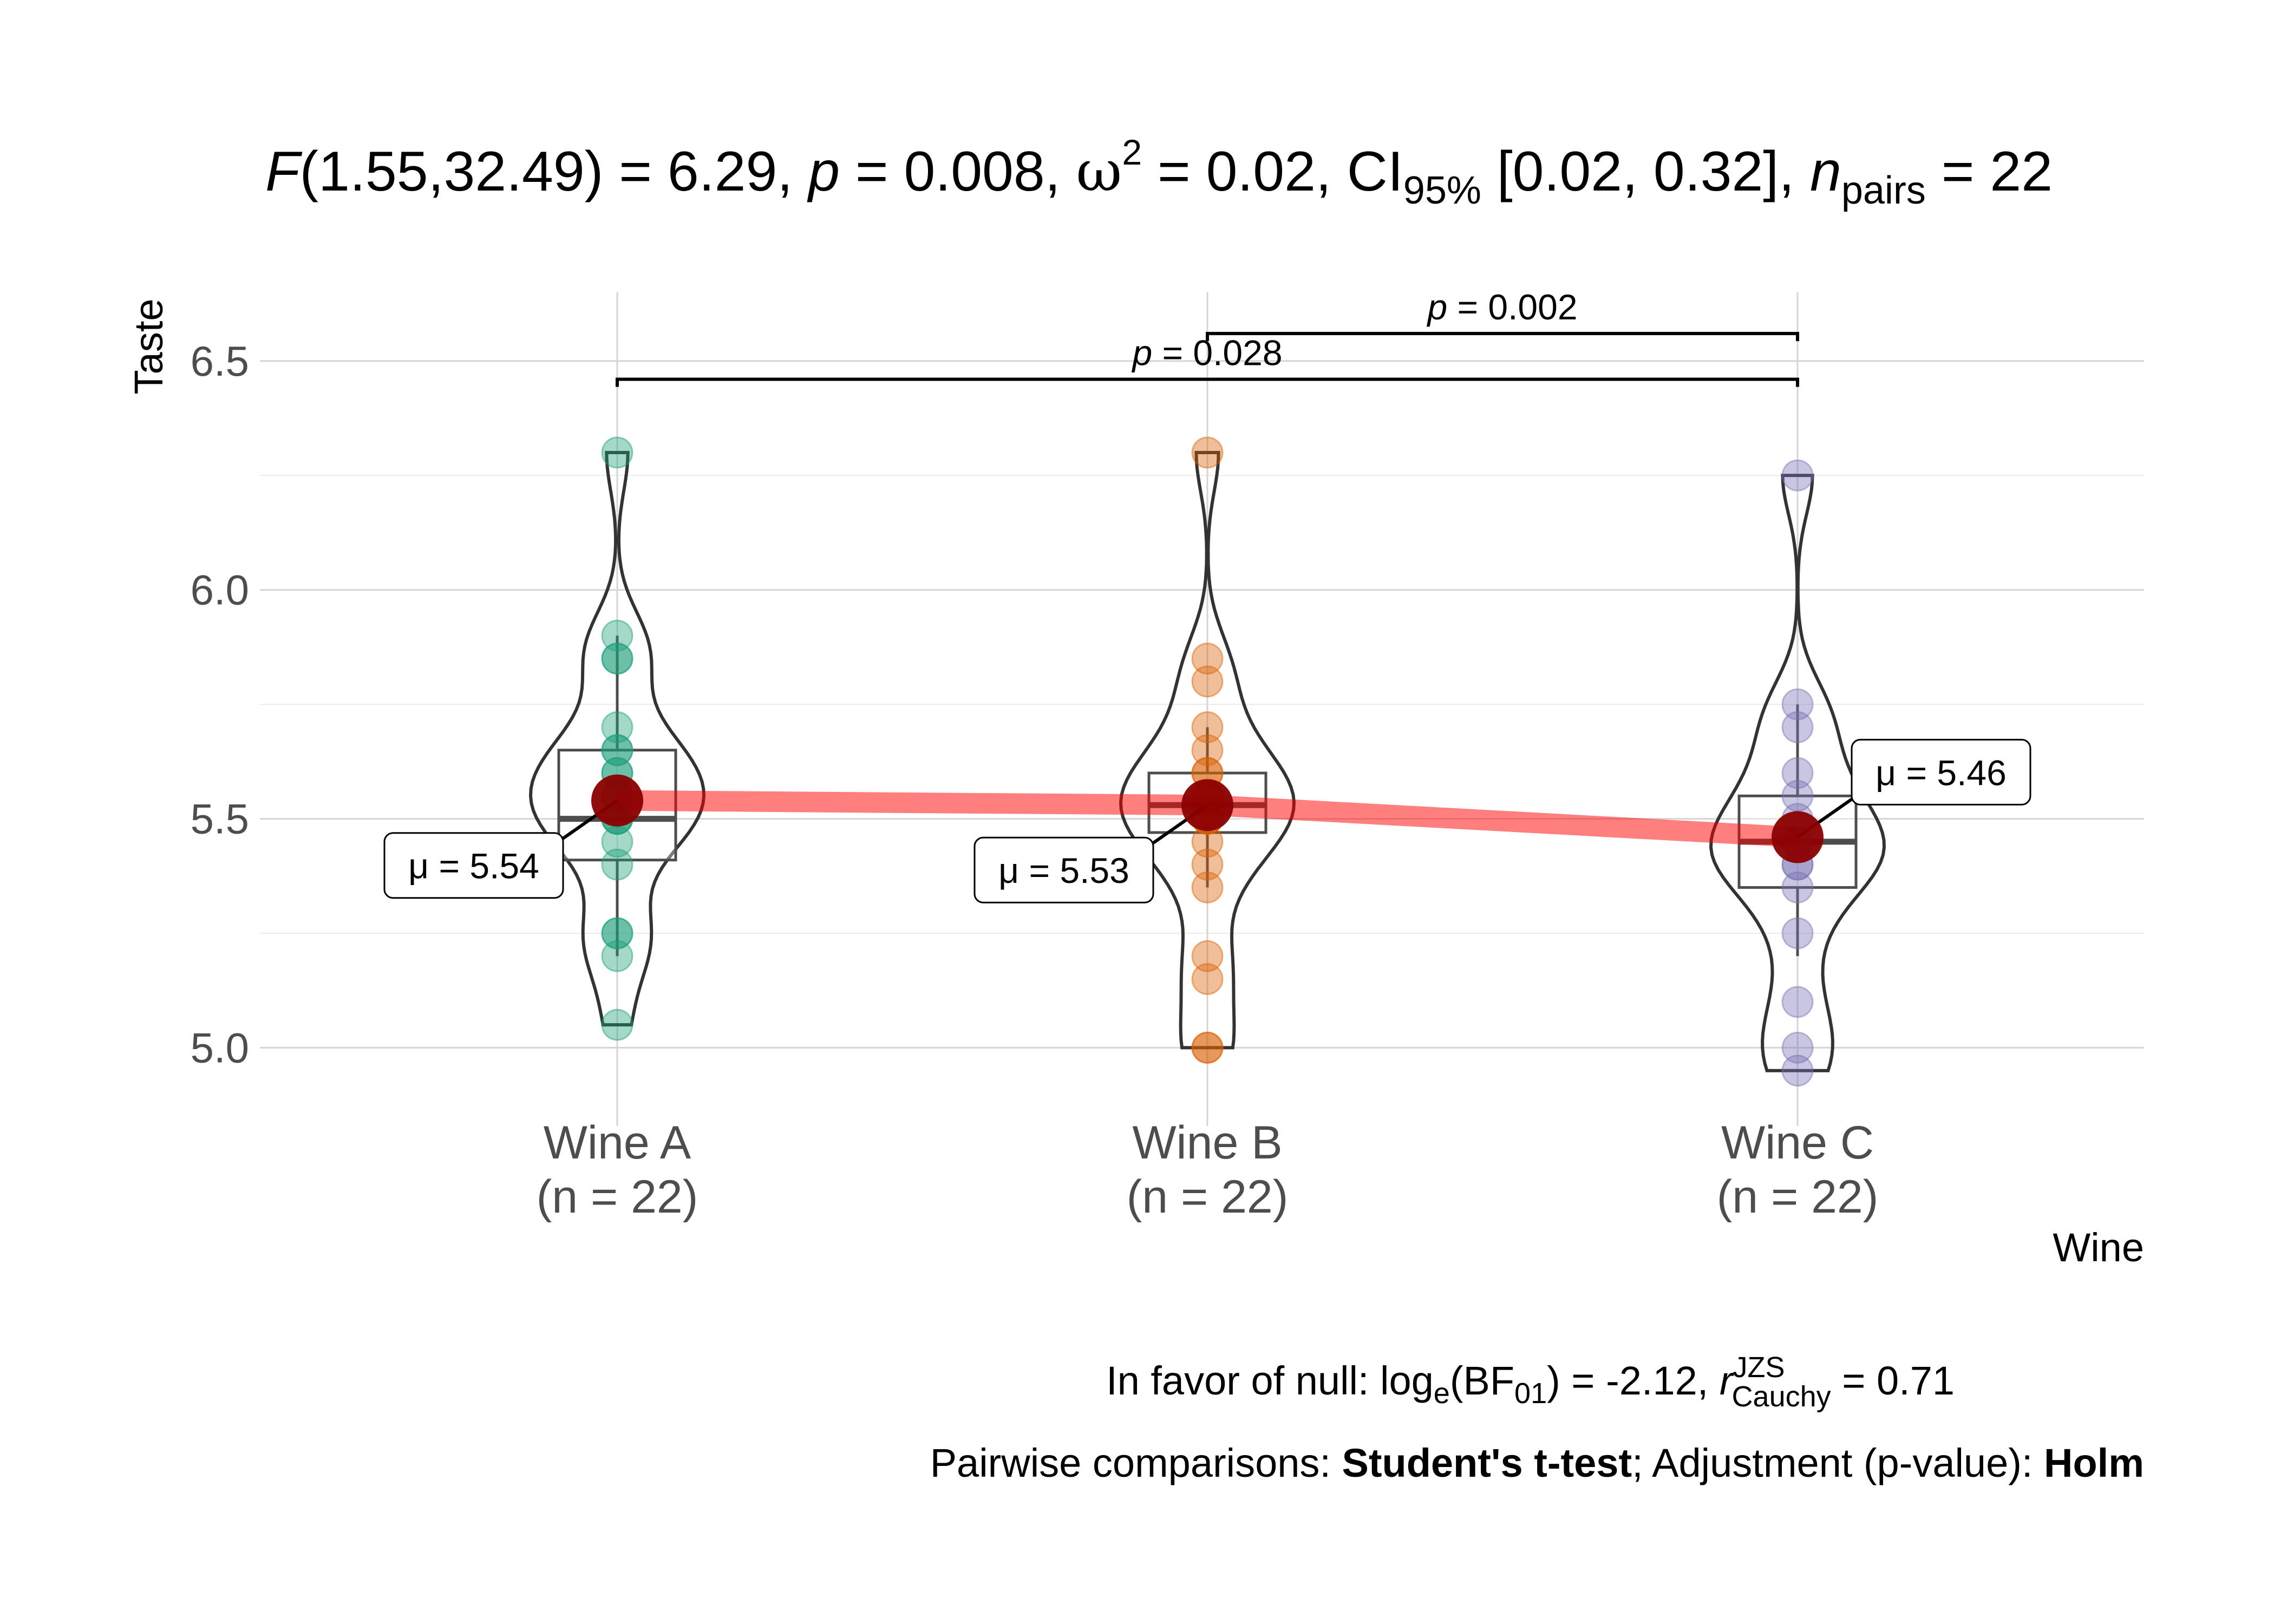  Describe the element at coordinates (1798, 1143) in the screenshot. I see `x-tick-label: Wine C` at that location.